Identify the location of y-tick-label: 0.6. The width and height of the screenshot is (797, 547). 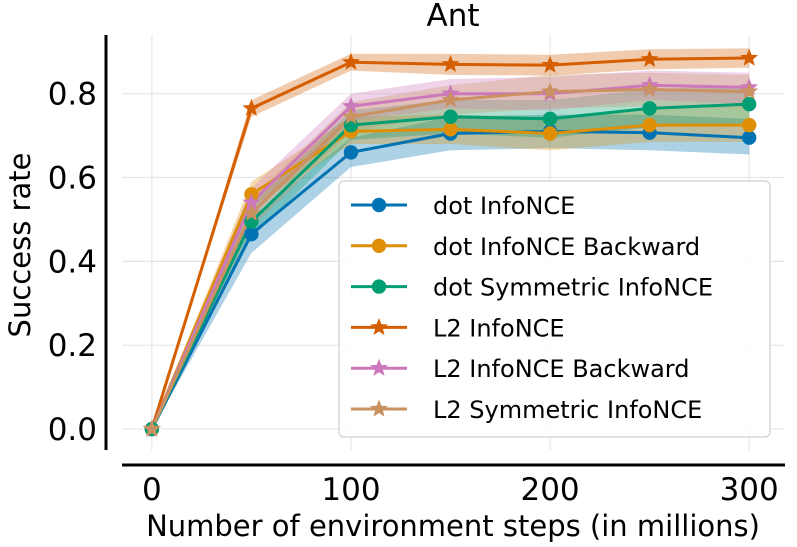
(72, 179).